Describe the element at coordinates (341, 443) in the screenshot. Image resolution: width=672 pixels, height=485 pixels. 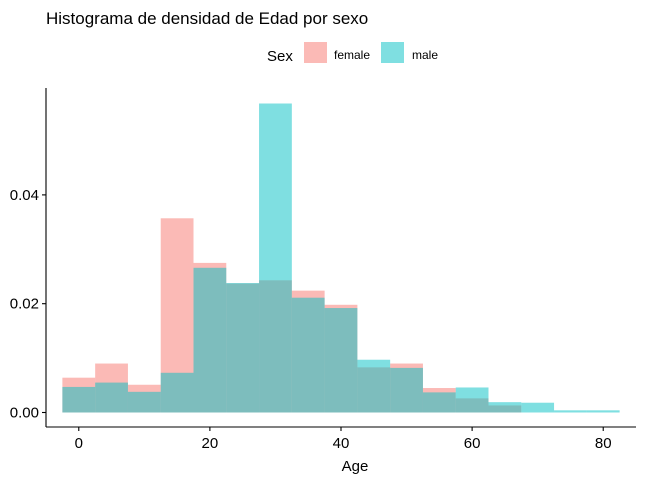
I see `x-tick-label: 40` at that location.